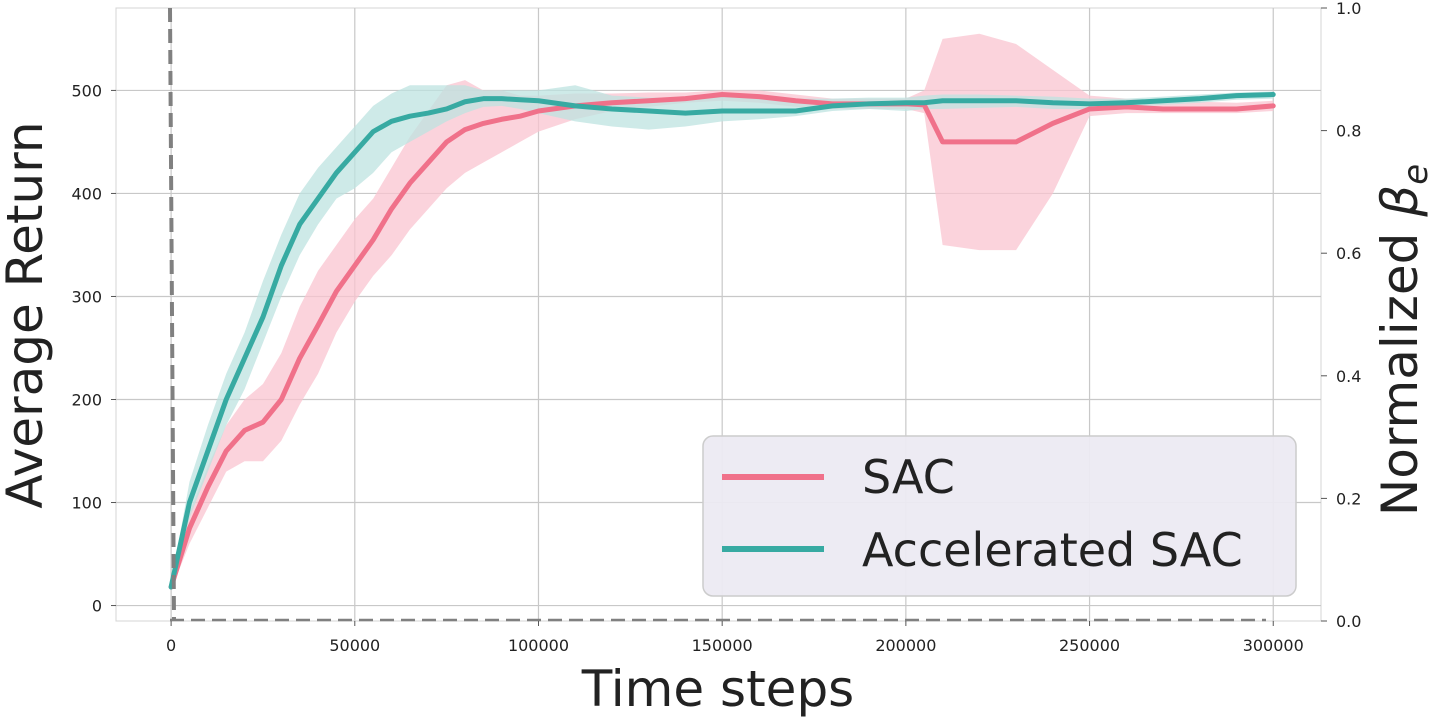 The width and height of the screenshot is (1440, 720). I want to click on y-tick-label: 0, so click(97, 606).